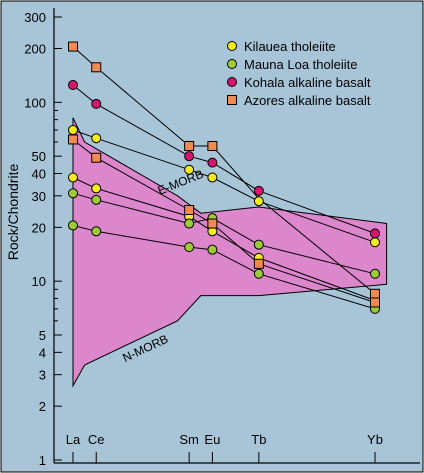  Describe the element at coordinates (39, 156) in the screenshot. I see `y-tick-label-50: 50` at that location.